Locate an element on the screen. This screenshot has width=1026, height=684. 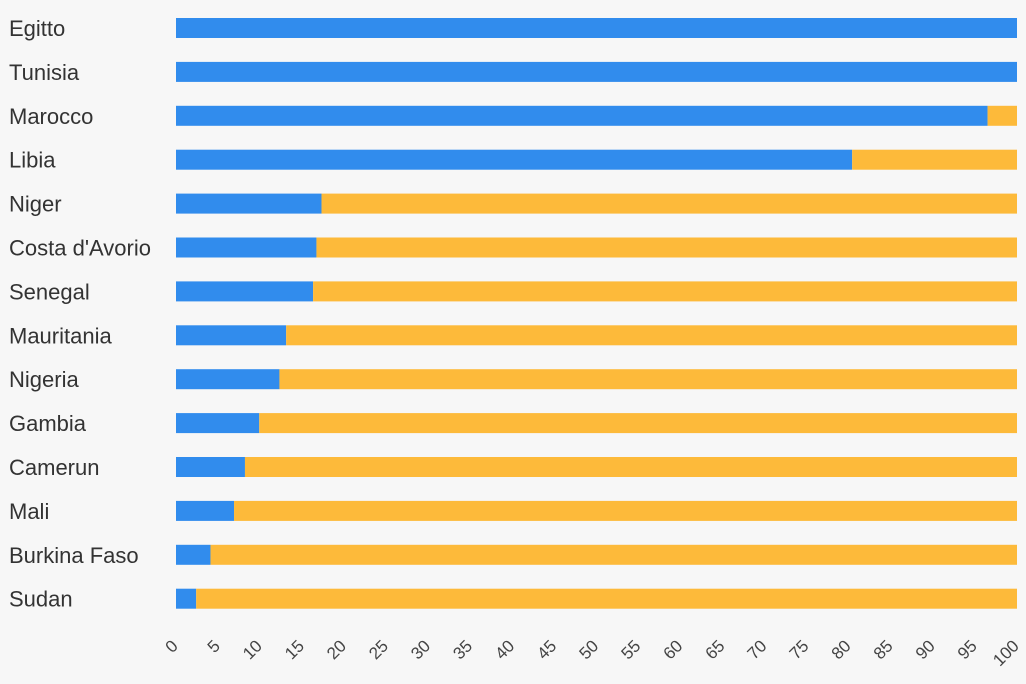
x-tick-label: 90 is located at coordinates (925, 649).